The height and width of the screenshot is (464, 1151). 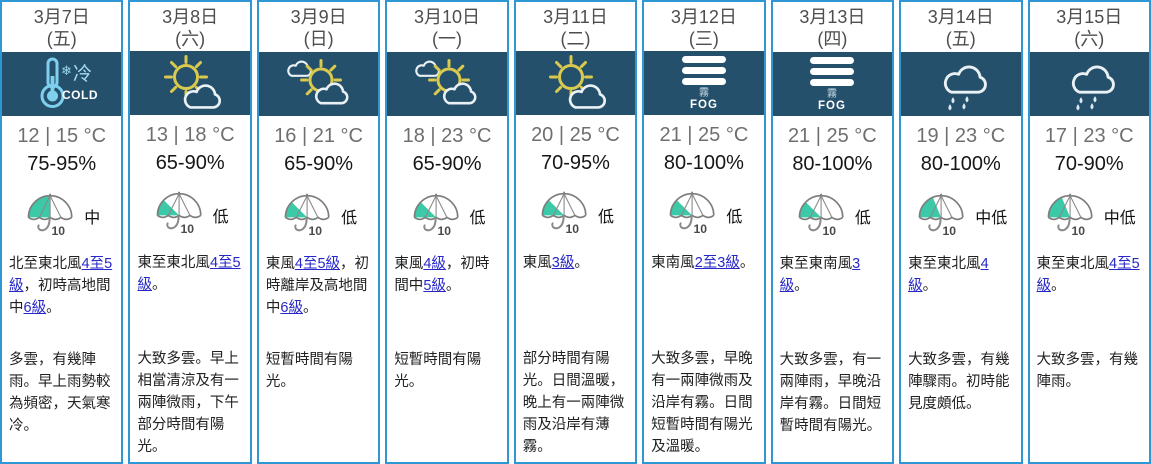 I want to click on date-header: 3月7日 (五), so click(x=61, y=27).